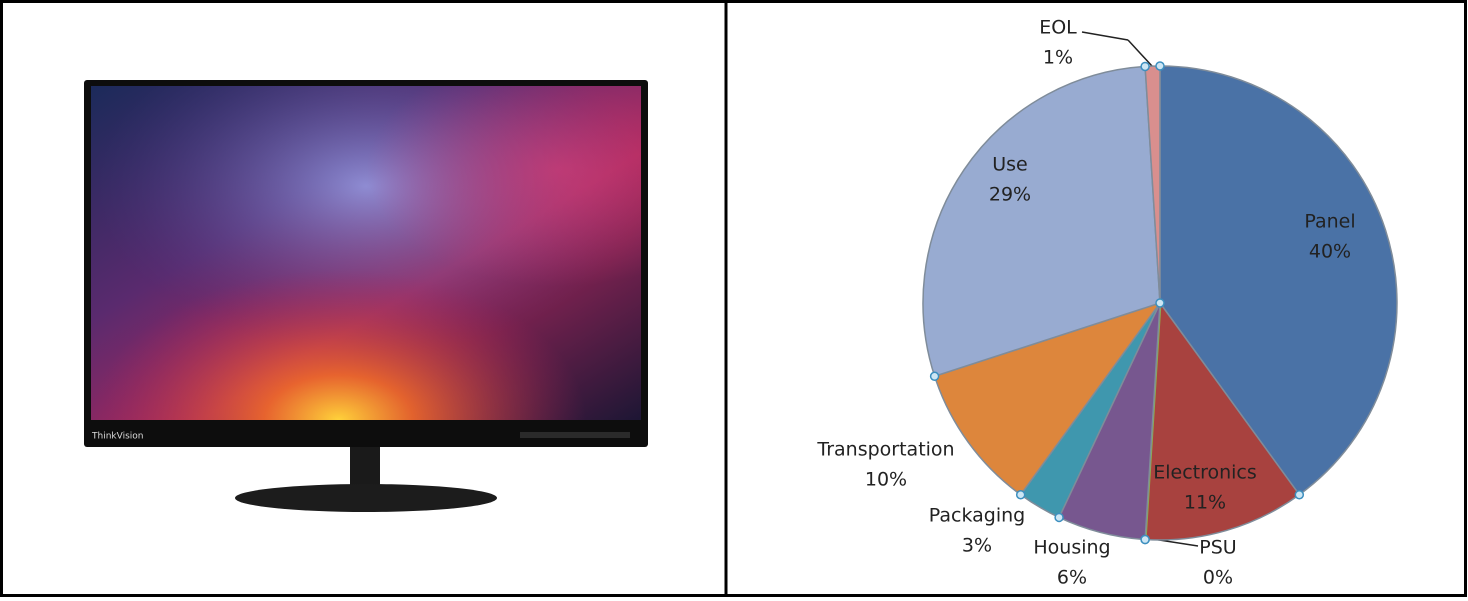  I want to click on slice-label: Packaging, so click(977, 516).